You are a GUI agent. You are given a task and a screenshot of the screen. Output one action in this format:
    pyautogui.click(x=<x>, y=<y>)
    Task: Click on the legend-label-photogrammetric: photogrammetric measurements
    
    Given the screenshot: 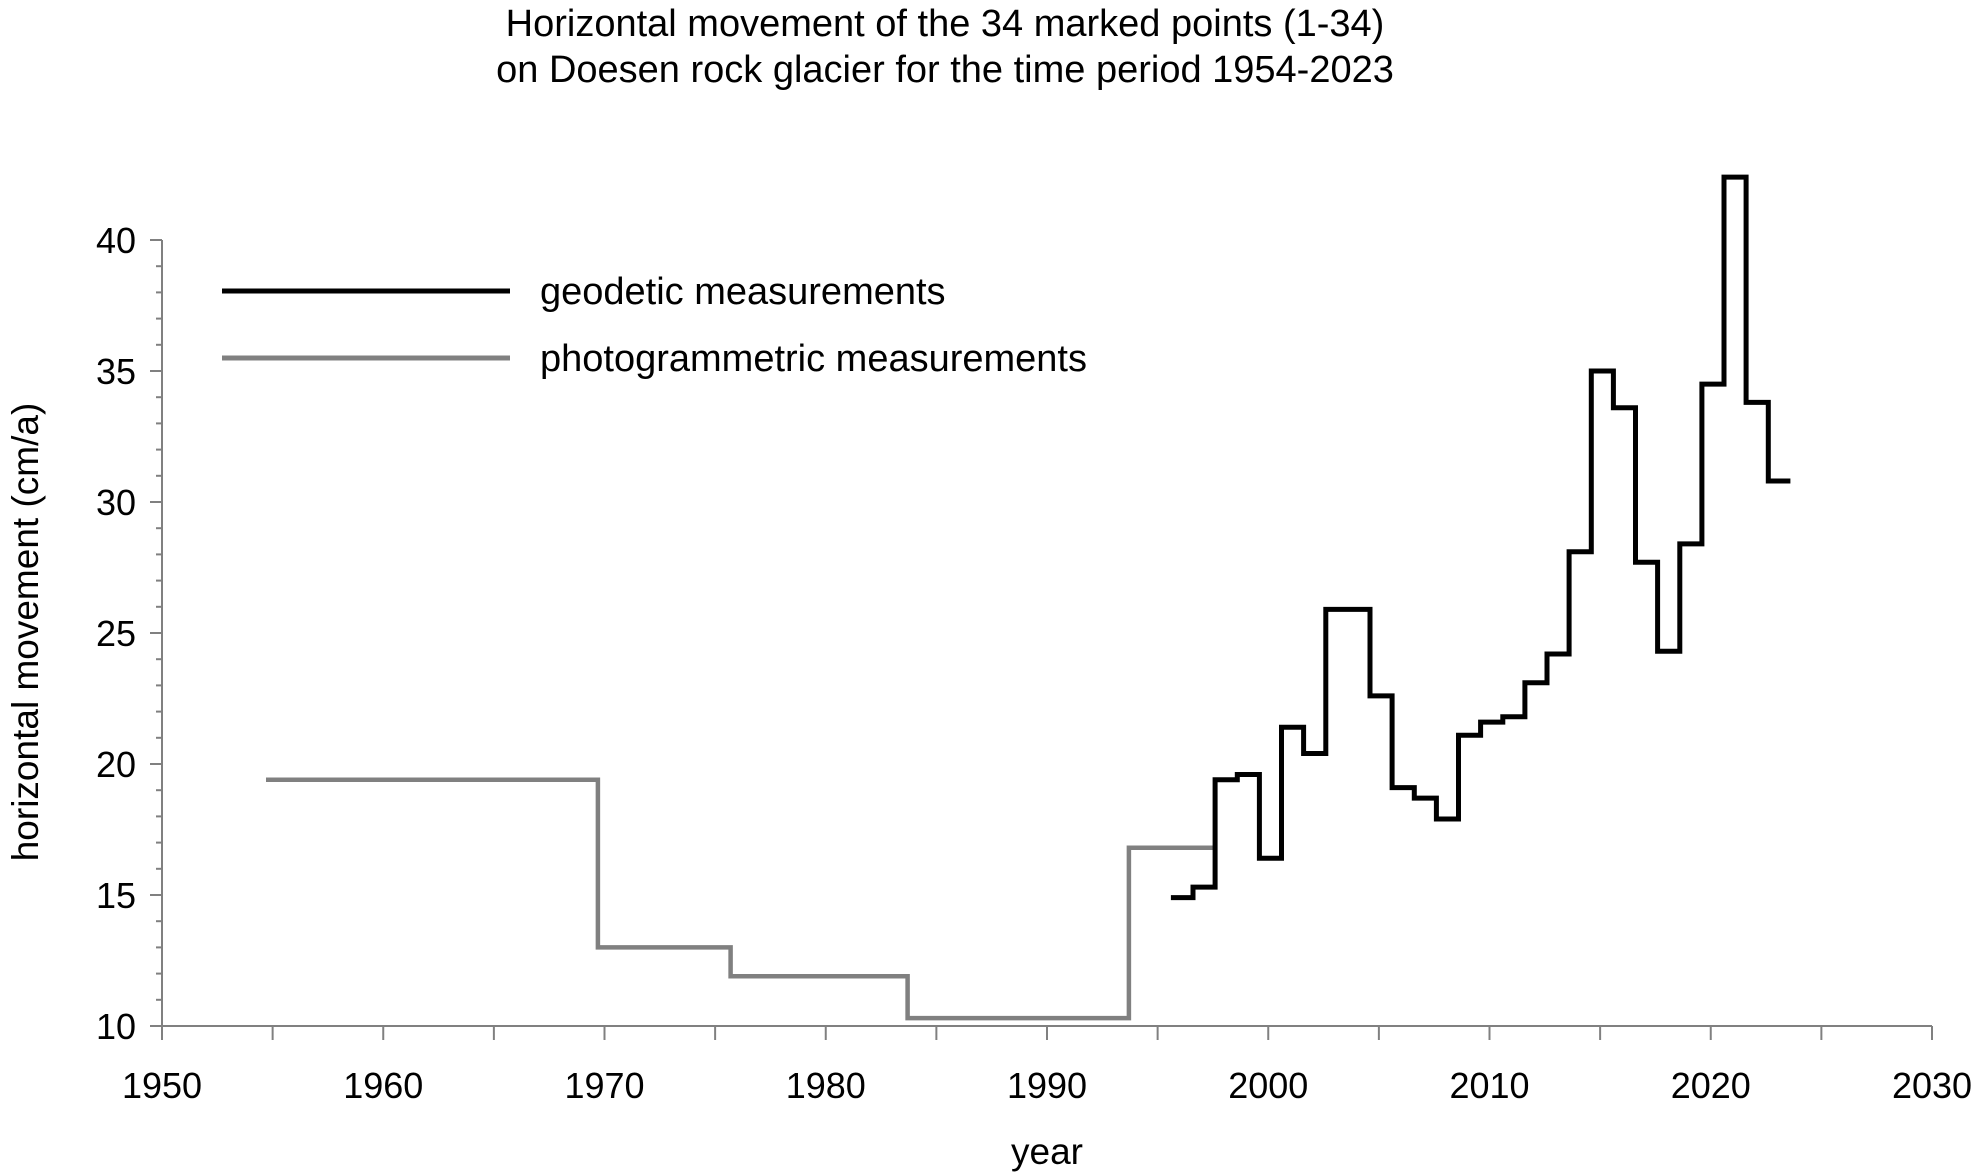 What is the action you would take?
    pyautogui.click(x=813, y=359)
    